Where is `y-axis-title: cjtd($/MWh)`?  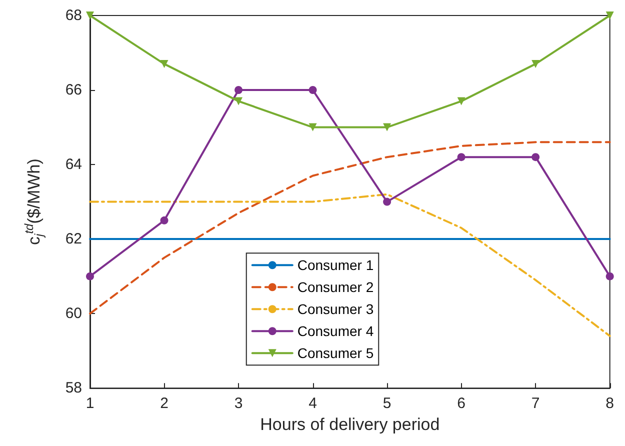
y-axis-title: cjtd($/MWh) is located at coordinates (34, 201).